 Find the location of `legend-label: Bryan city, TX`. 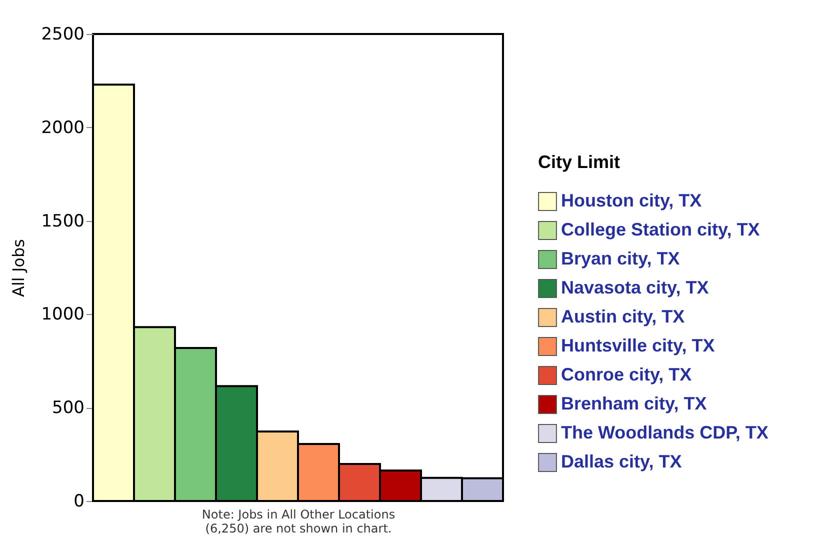

legend-label: Bryan city, TX is located at coordinates (620, 258).